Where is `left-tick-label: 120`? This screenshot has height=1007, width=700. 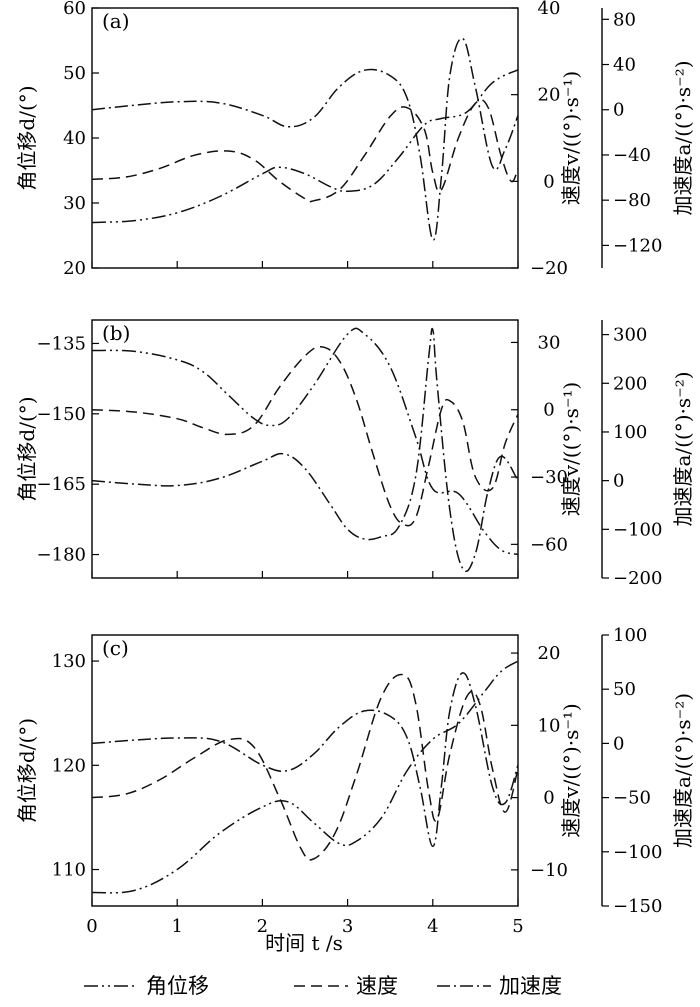
left-tick-label: 120 is located at coordinates (69, 765).